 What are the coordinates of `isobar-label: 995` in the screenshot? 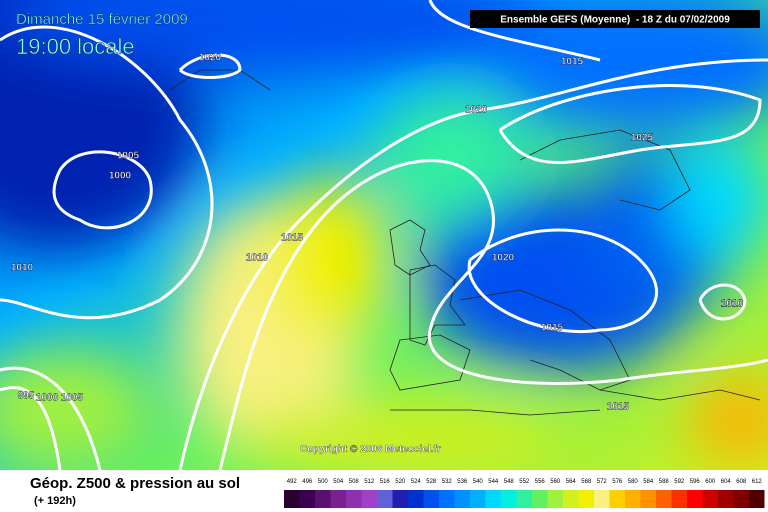 It's located at (26, 396).